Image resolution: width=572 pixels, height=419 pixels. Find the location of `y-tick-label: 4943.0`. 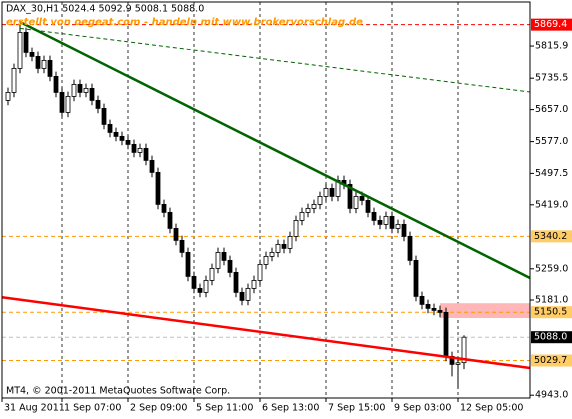

y-tick-label: 4943.0 is located at coordinates (551, 395).